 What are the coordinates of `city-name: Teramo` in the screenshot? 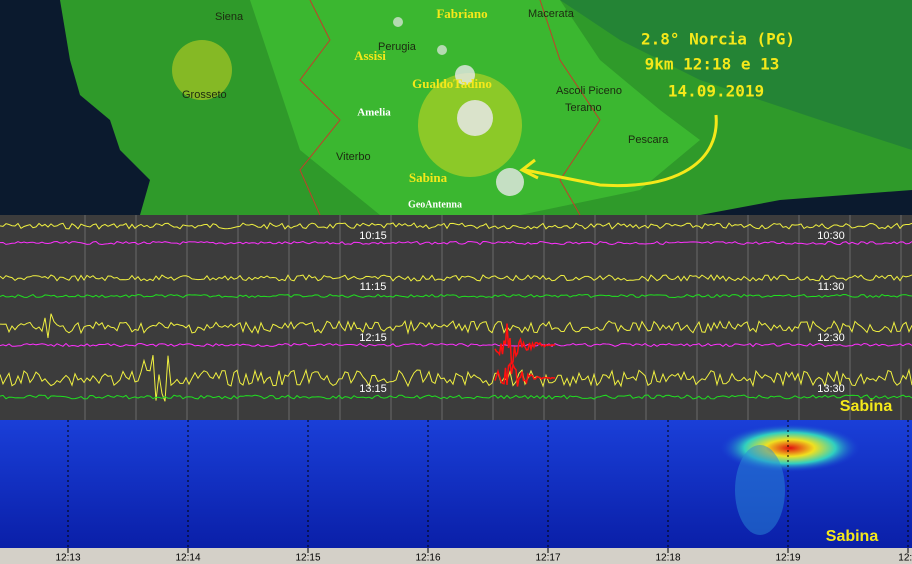 It's located at (583, 108).